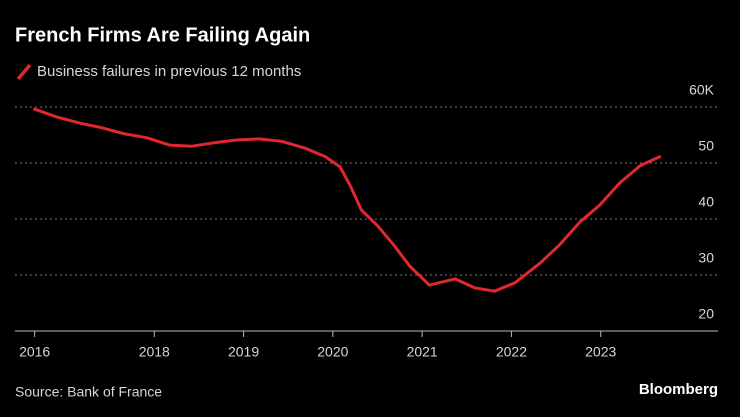 This screenshot has height=417, width=740. What do you see at coordinates (702, 90) in the screenshot?
I see `y-tick-label: 60K` at bounding box center [702, 90].